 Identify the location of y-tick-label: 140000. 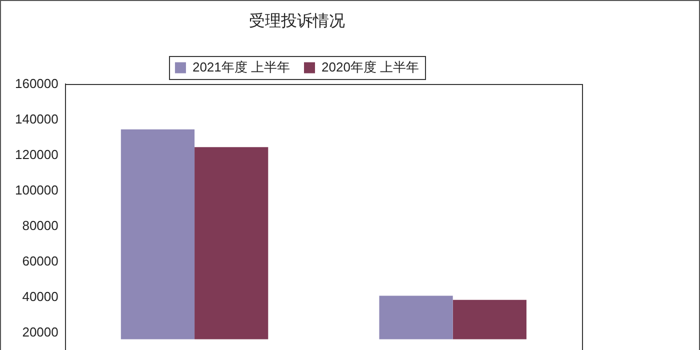
(36, 118).